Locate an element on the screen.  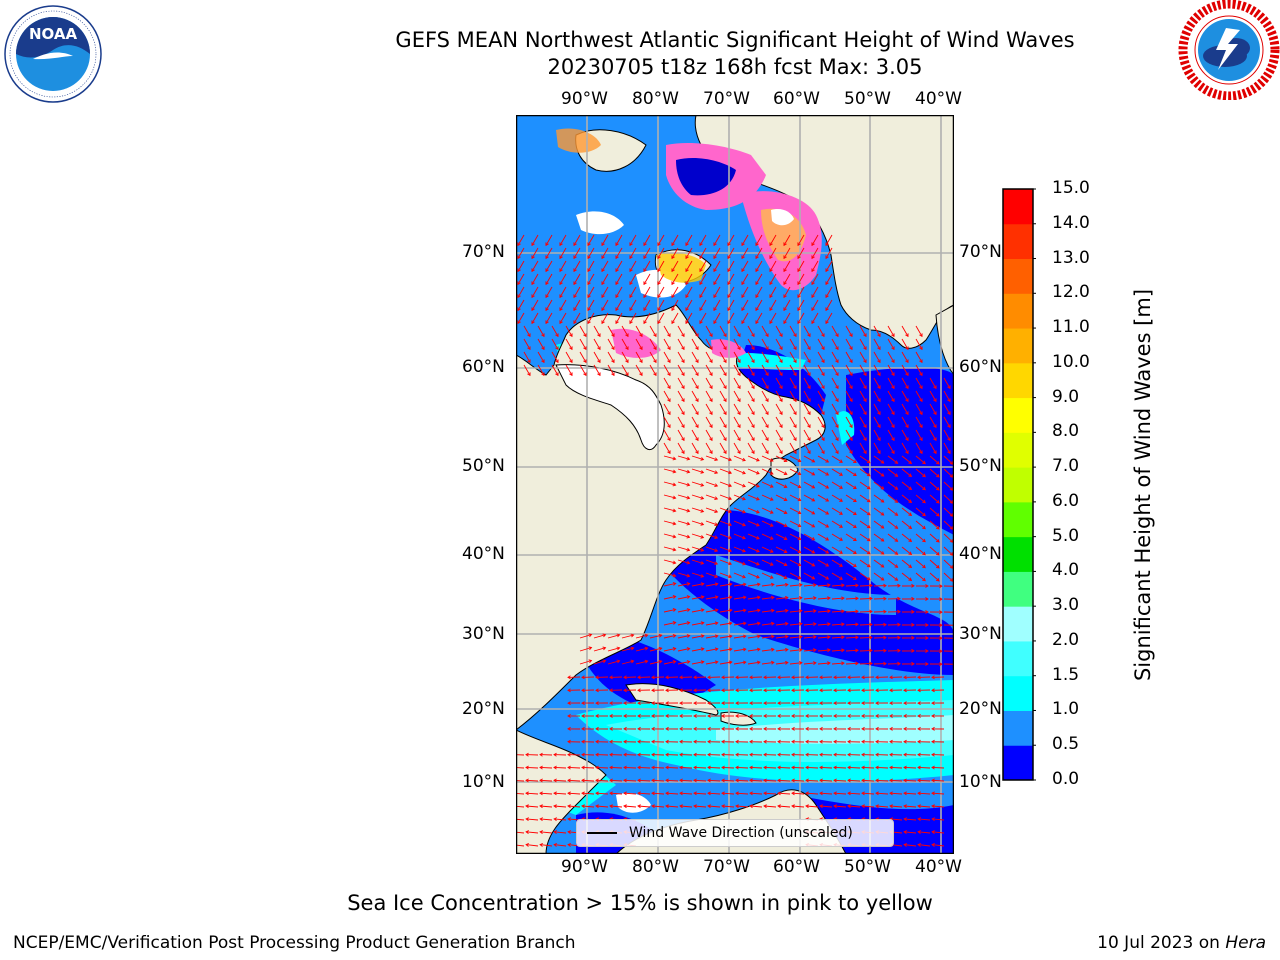
lat-label-right: 20°N is located at coordinates (980, 709).